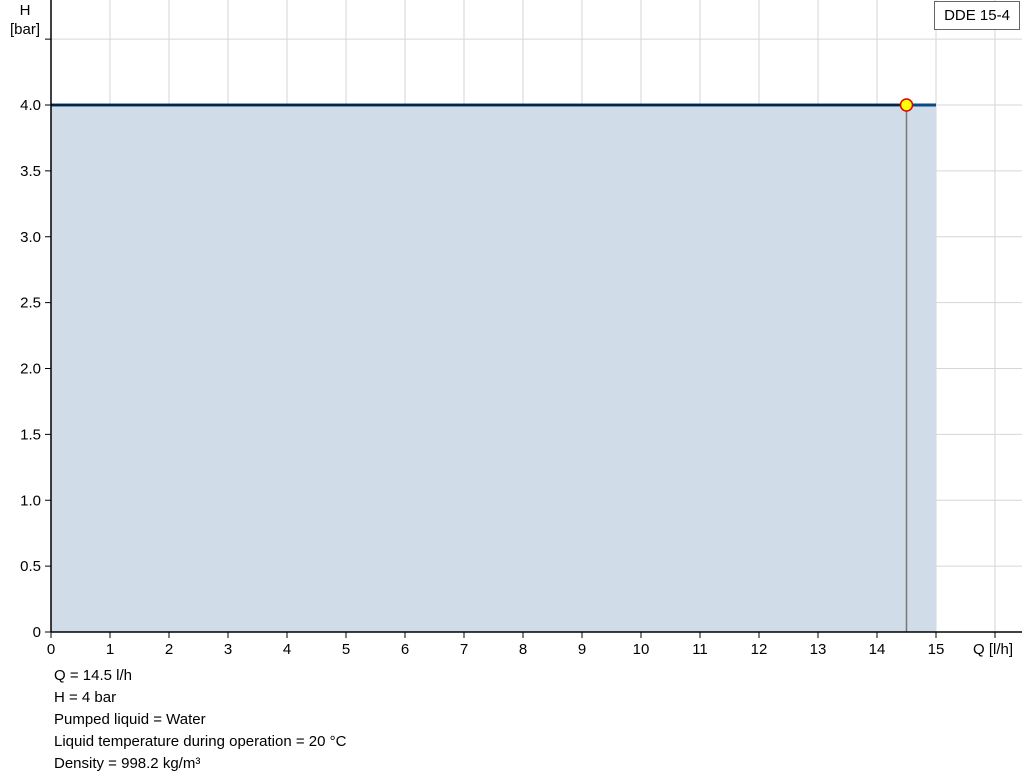 The image size is (1024, 781). I want to click on x-tick-label: 5, so click(346, 649).